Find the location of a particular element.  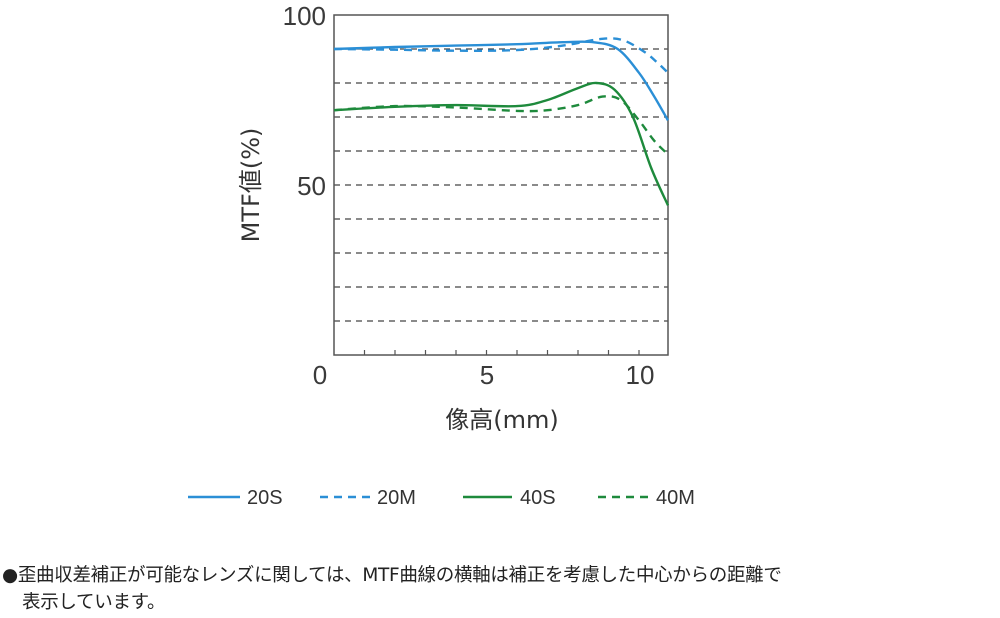

series-lines is located at coordinates (501, 121).